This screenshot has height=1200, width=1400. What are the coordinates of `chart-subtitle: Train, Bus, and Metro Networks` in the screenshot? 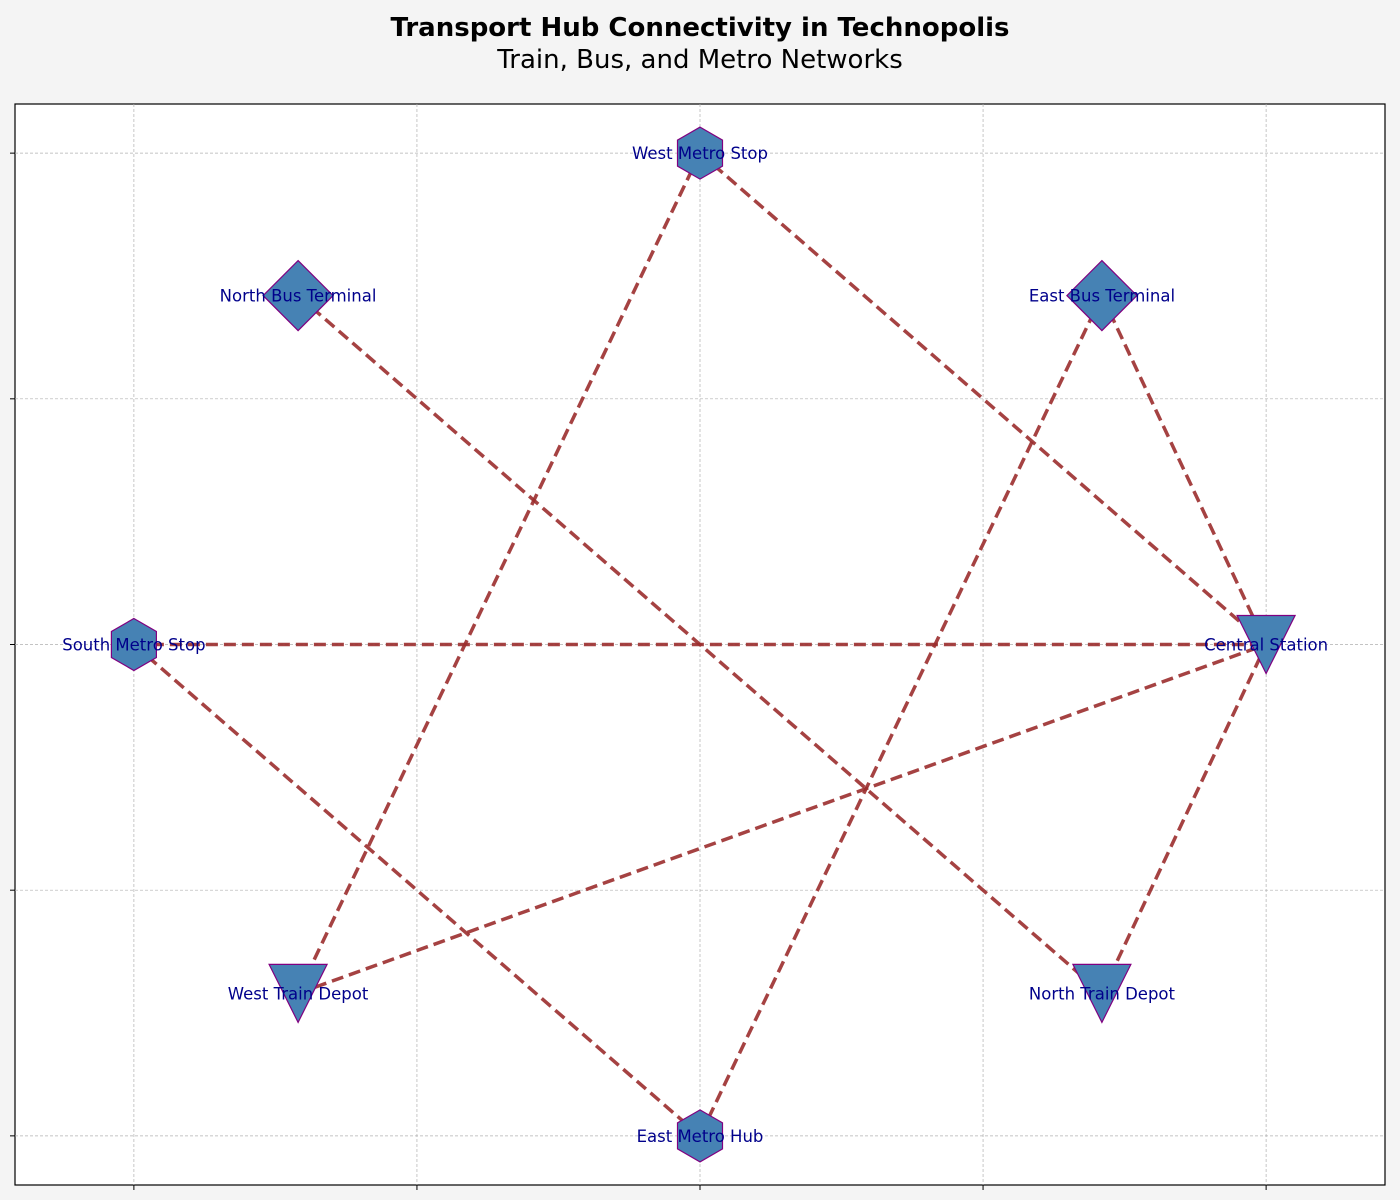 It's located at (700, 60).